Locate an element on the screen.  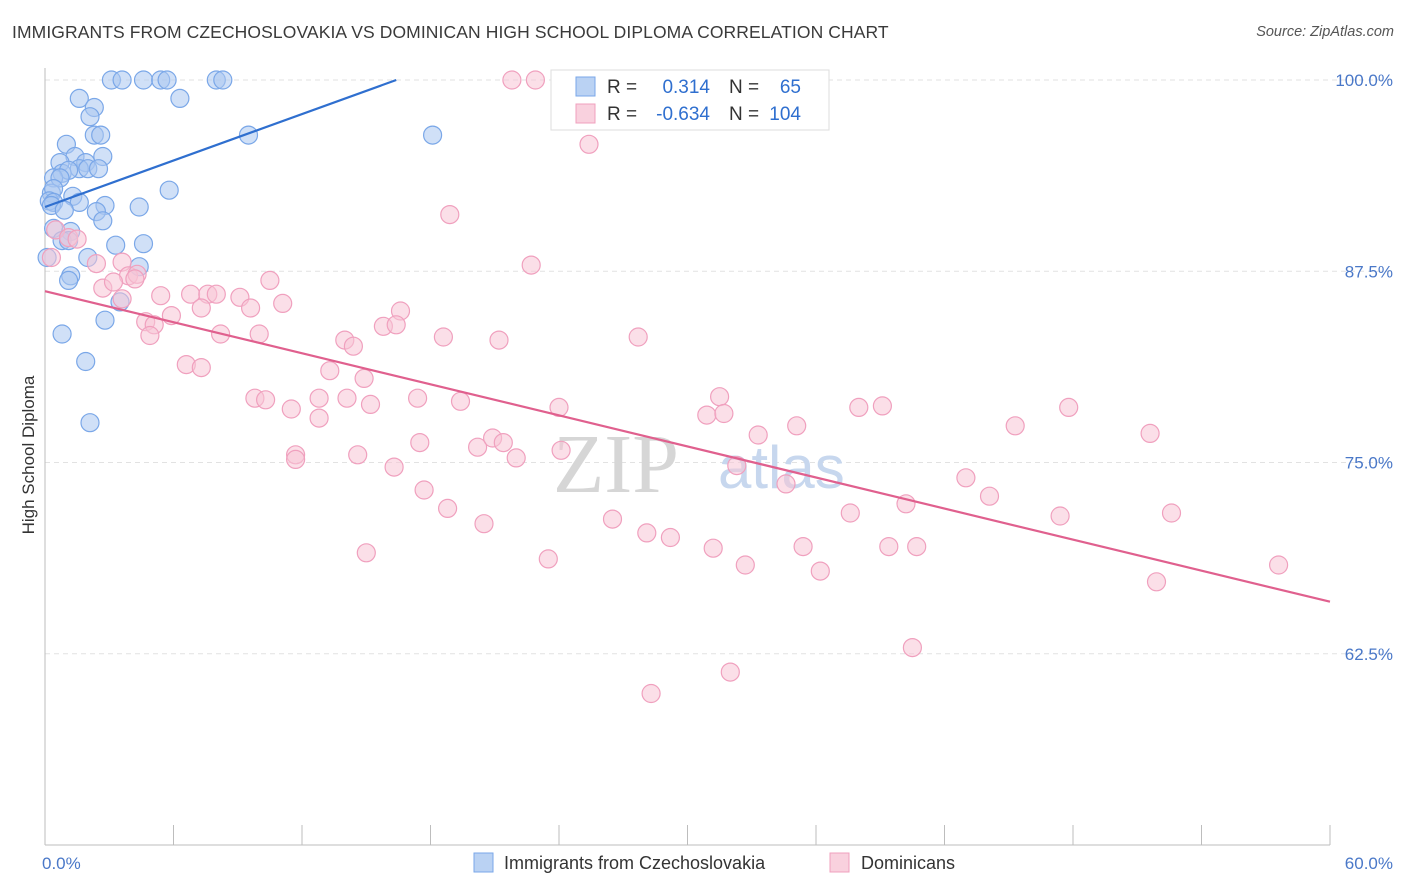
stats-box-frame is located at coordinates (690, 100).